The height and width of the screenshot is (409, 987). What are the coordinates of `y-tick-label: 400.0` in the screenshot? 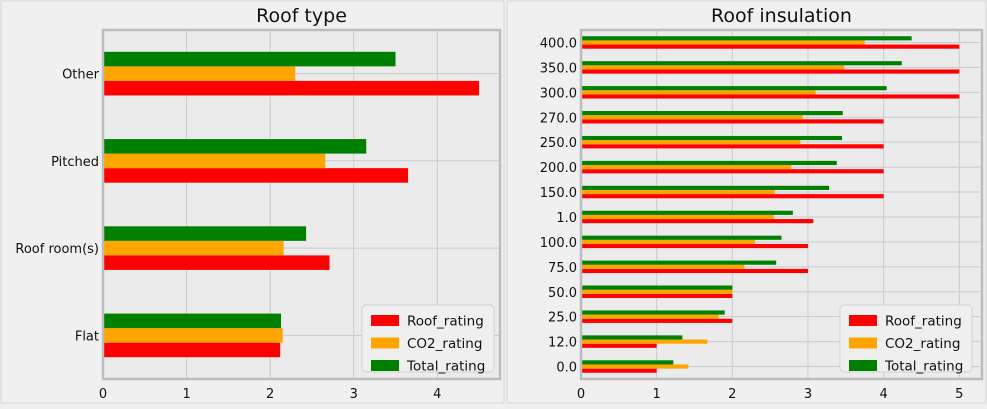 It's located at (558, 43).